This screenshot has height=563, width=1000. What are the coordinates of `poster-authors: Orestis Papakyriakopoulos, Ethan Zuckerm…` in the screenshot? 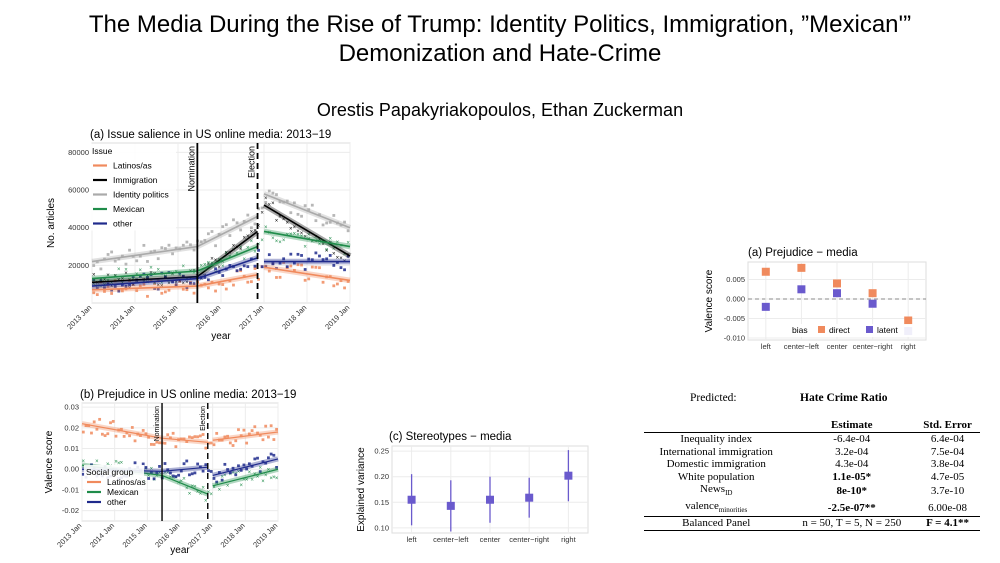 It's located at (500, 110).